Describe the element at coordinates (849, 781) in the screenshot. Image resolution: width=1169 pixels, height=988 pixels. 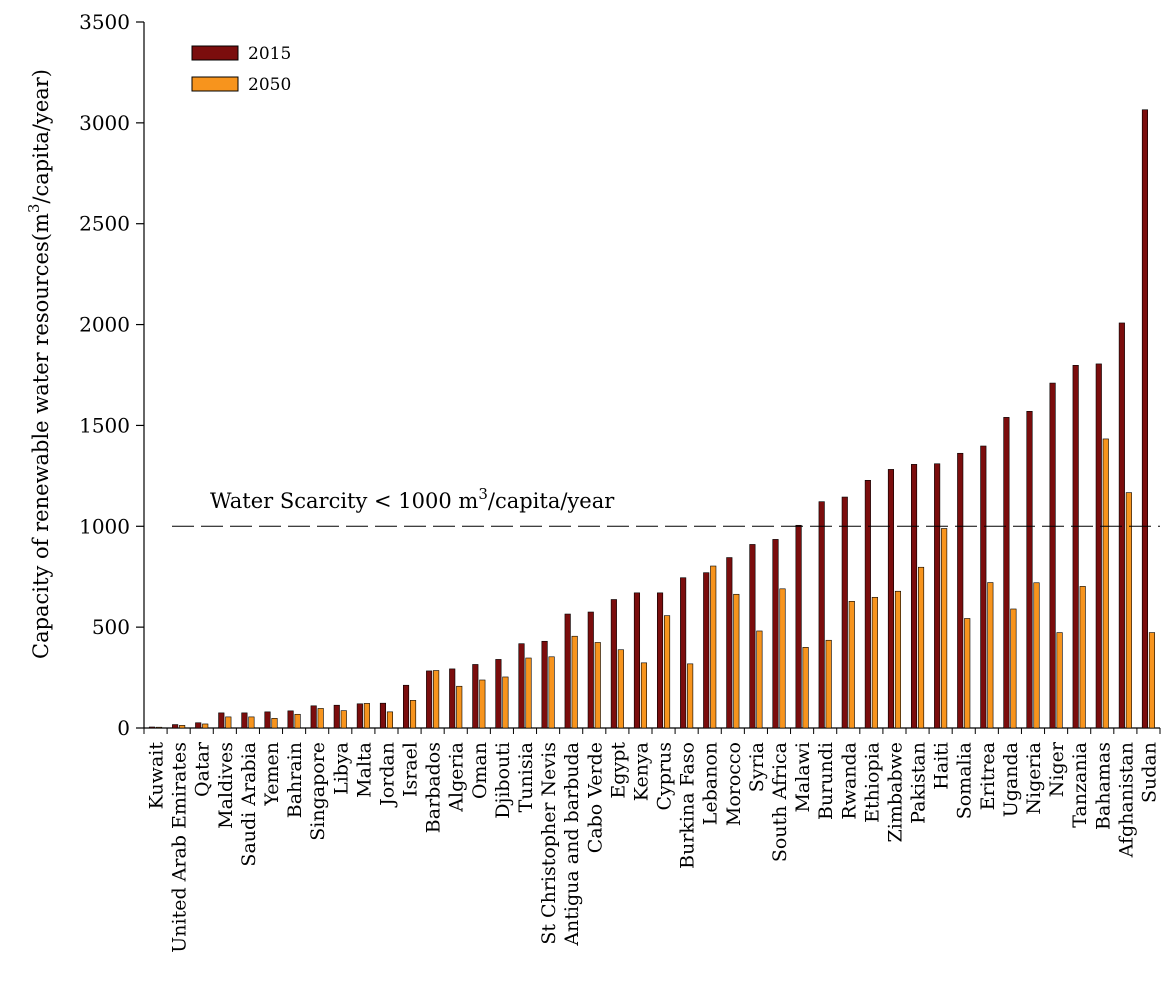
I see `x-tick-label: Rwanda` at that location.